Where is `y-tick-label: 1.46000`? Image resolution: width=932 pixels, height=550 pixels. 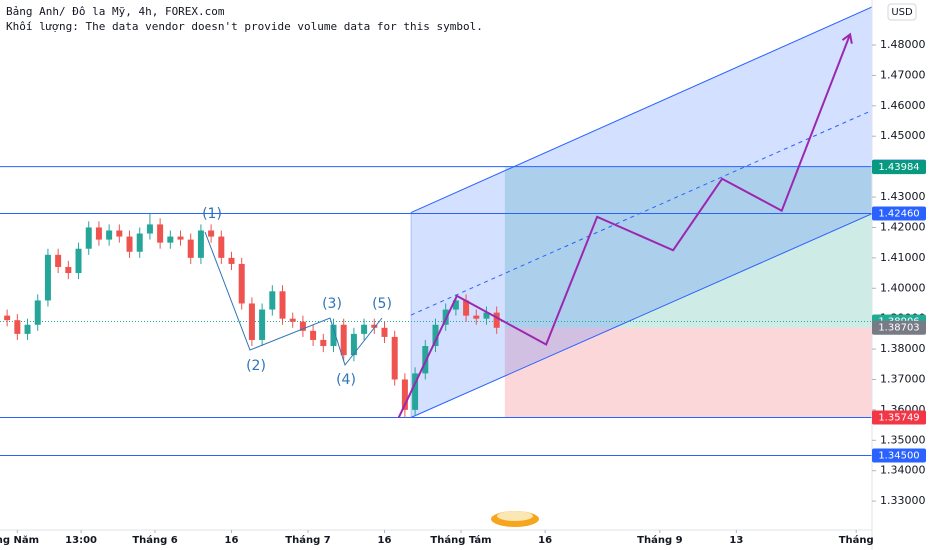
y-tick-label: 1.46000 is located at coordinates (903, 105).